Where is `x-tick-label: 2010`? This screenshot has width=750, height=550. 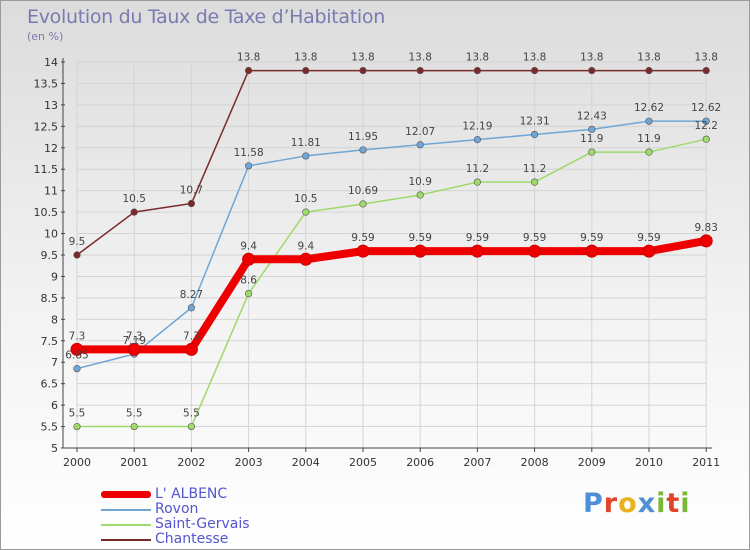 x-tick-label: 2010 is located at coordinates (649, 462).